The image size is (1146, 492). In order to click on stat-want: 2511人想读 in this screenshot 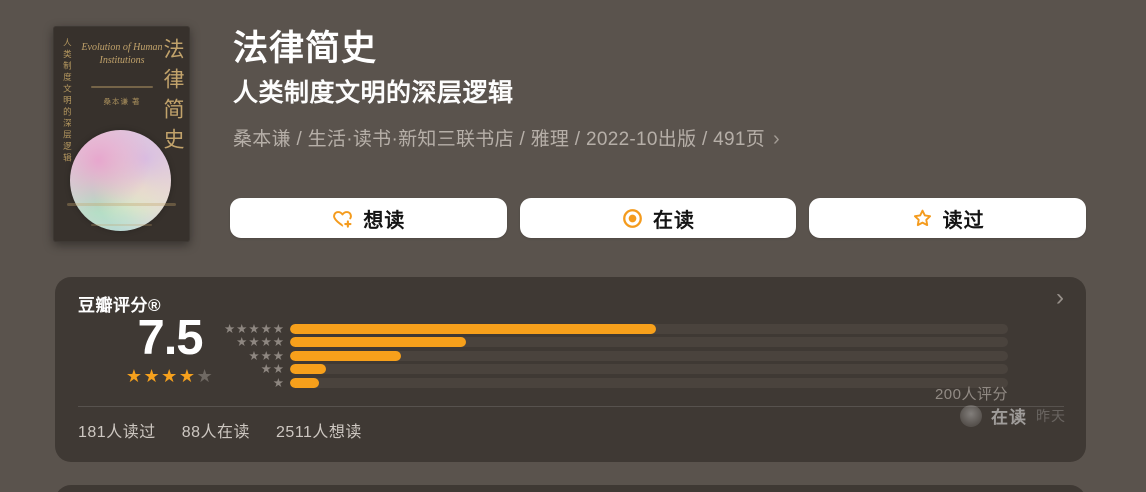, I will do `click(319, 432)`.